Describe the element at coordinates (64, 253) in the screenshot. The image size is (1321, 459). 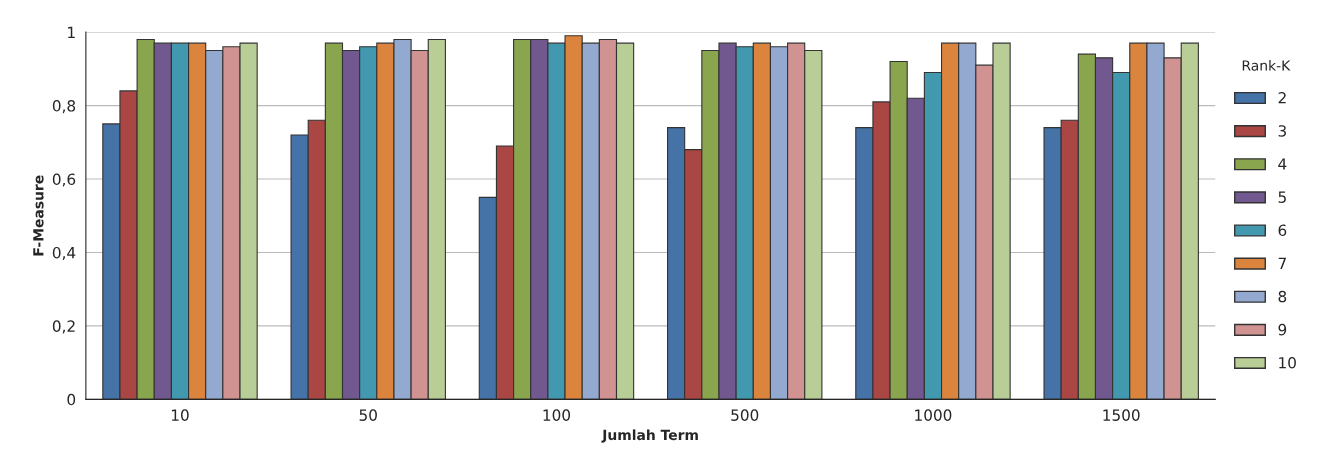
I see `y-tick-label: 0,4` at that location.